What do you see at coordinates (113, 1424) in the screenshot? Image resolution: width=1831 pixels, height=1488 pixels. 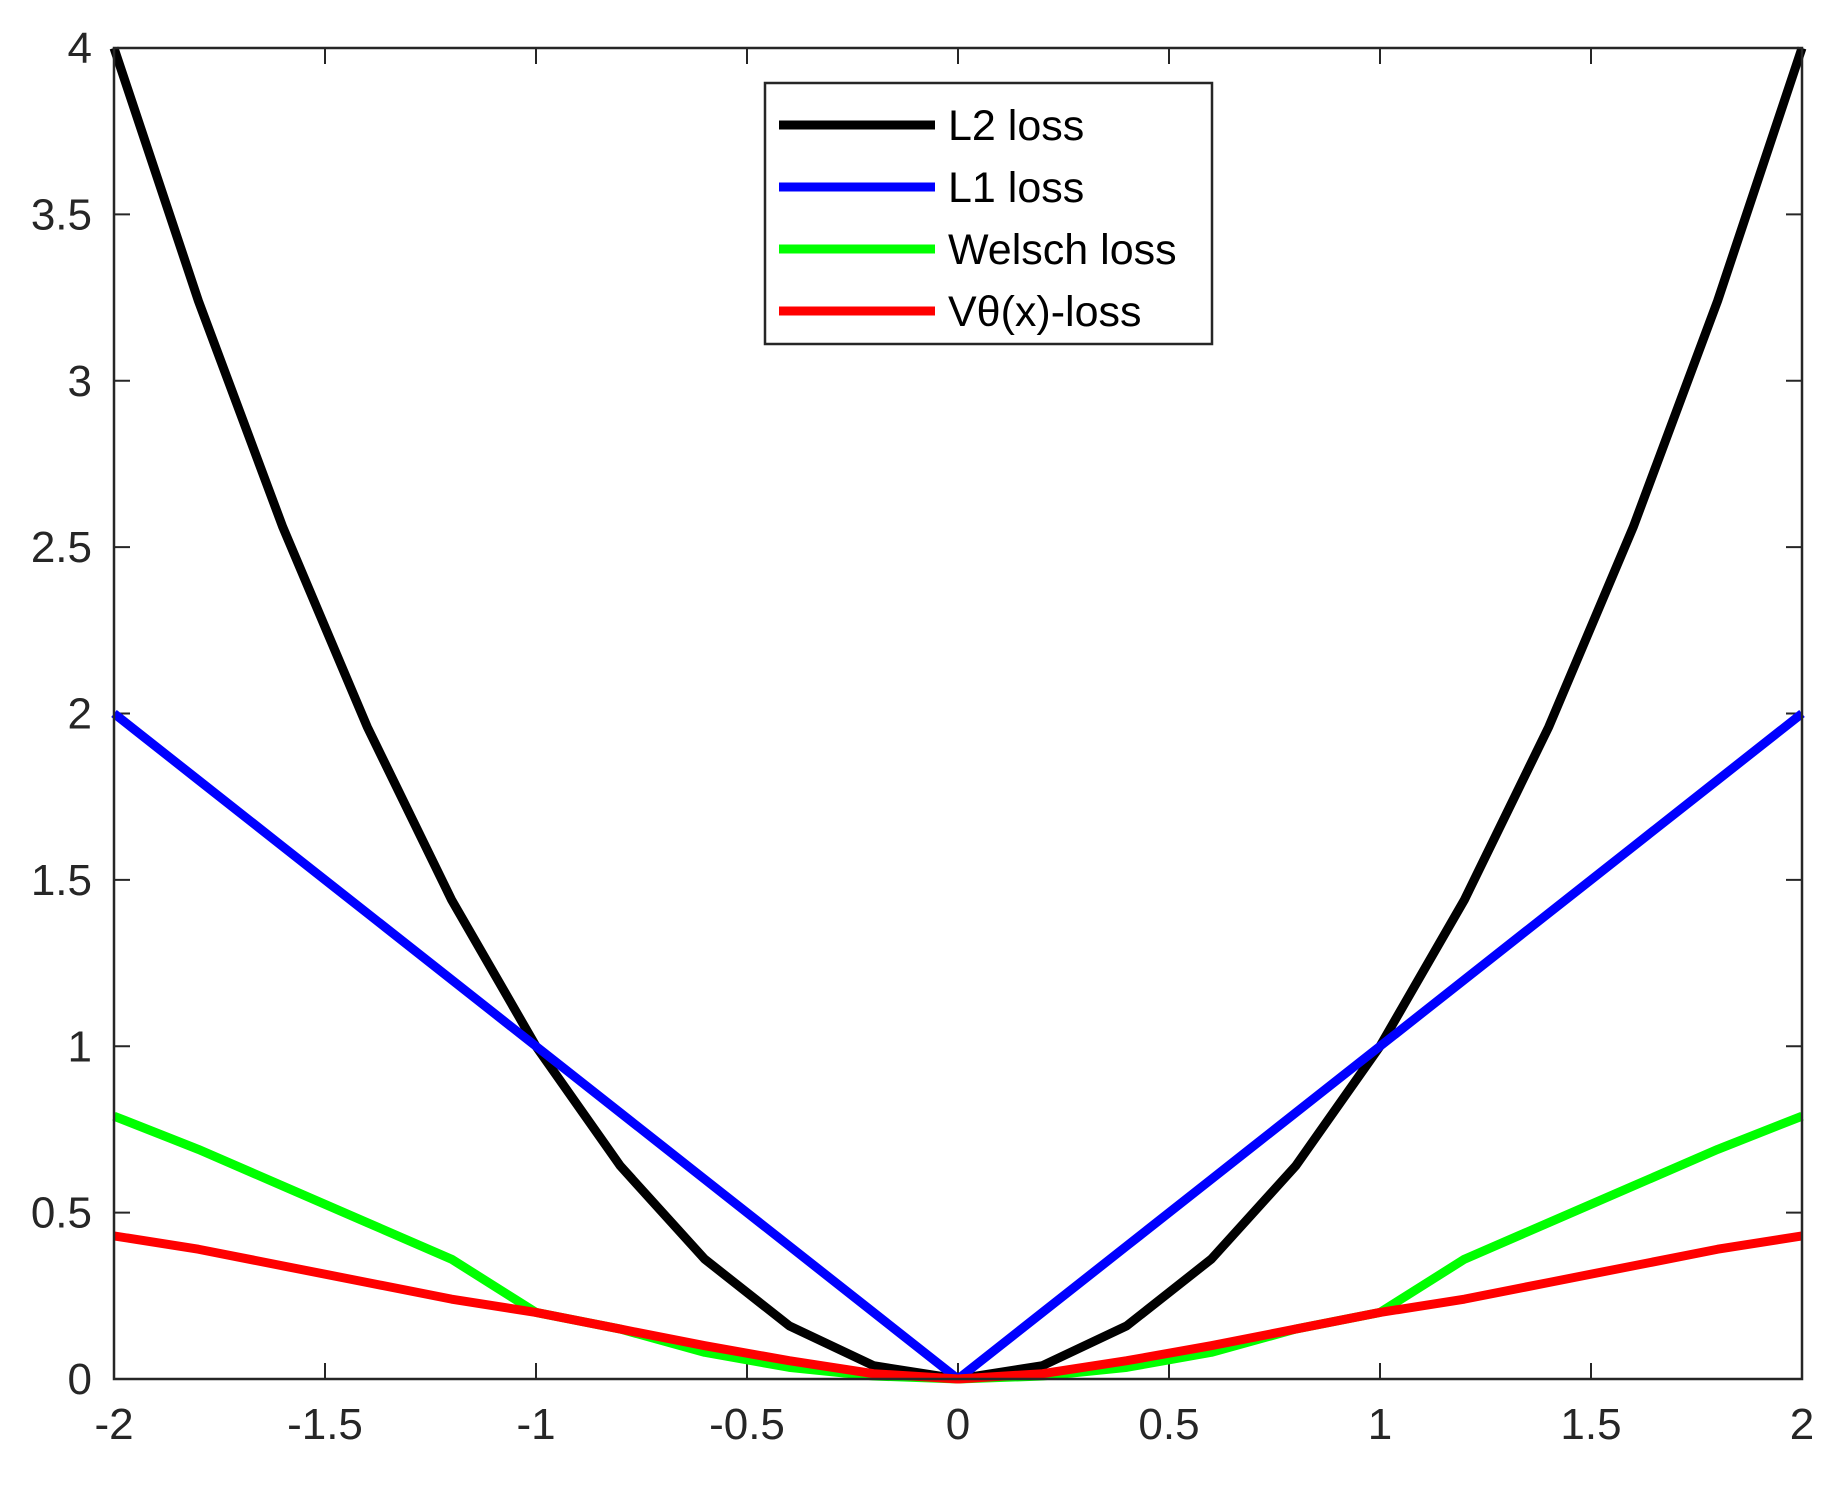 I see `x-tick-label: -2` at bounding box center [113, 1424].